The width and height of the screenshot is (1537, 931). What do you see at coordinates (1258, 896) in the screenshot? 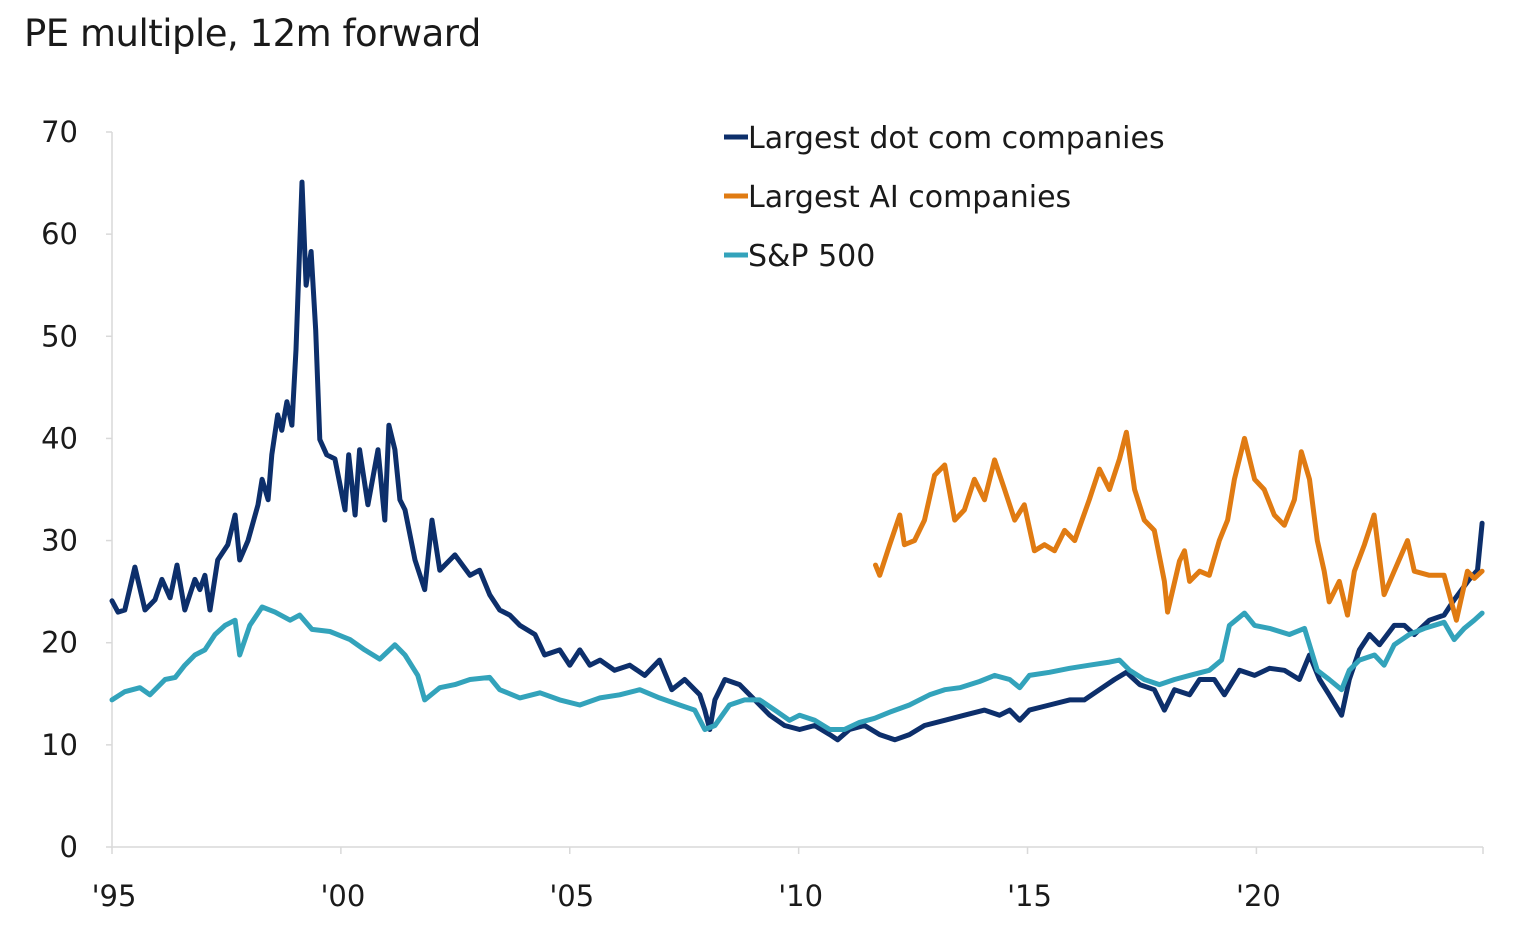
I see `x-tick-label: '20` at bounding box center [1258, 896].